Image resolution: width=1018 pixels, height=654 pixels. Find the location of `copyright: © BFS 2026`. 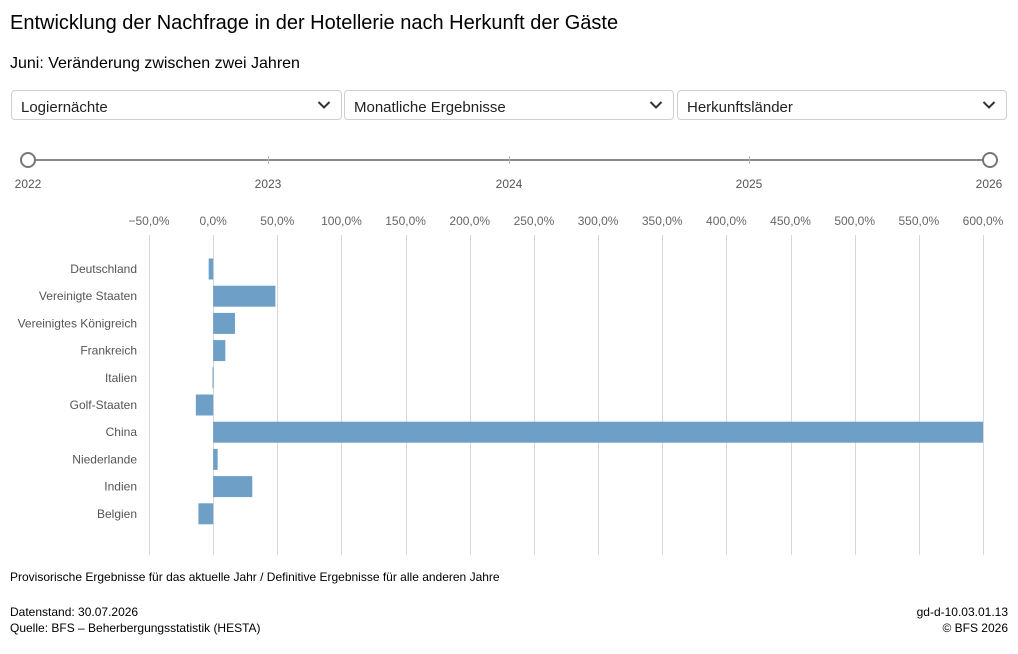

copyright: © BFS 2026 is located at coordinates (975, 628).